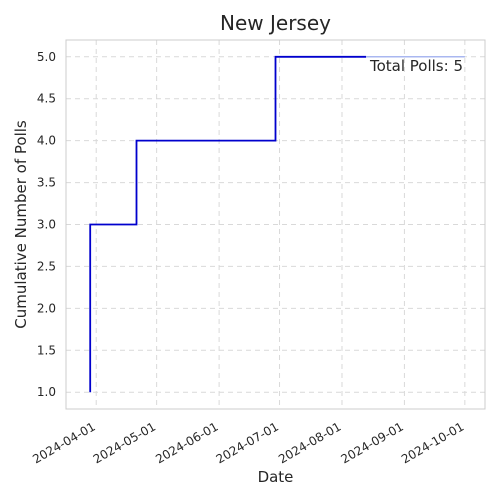 The width and height of the screenshot is (500, 500). I want to click on y-axis-label: Cumulative Number of Polls, so click(21, 224).